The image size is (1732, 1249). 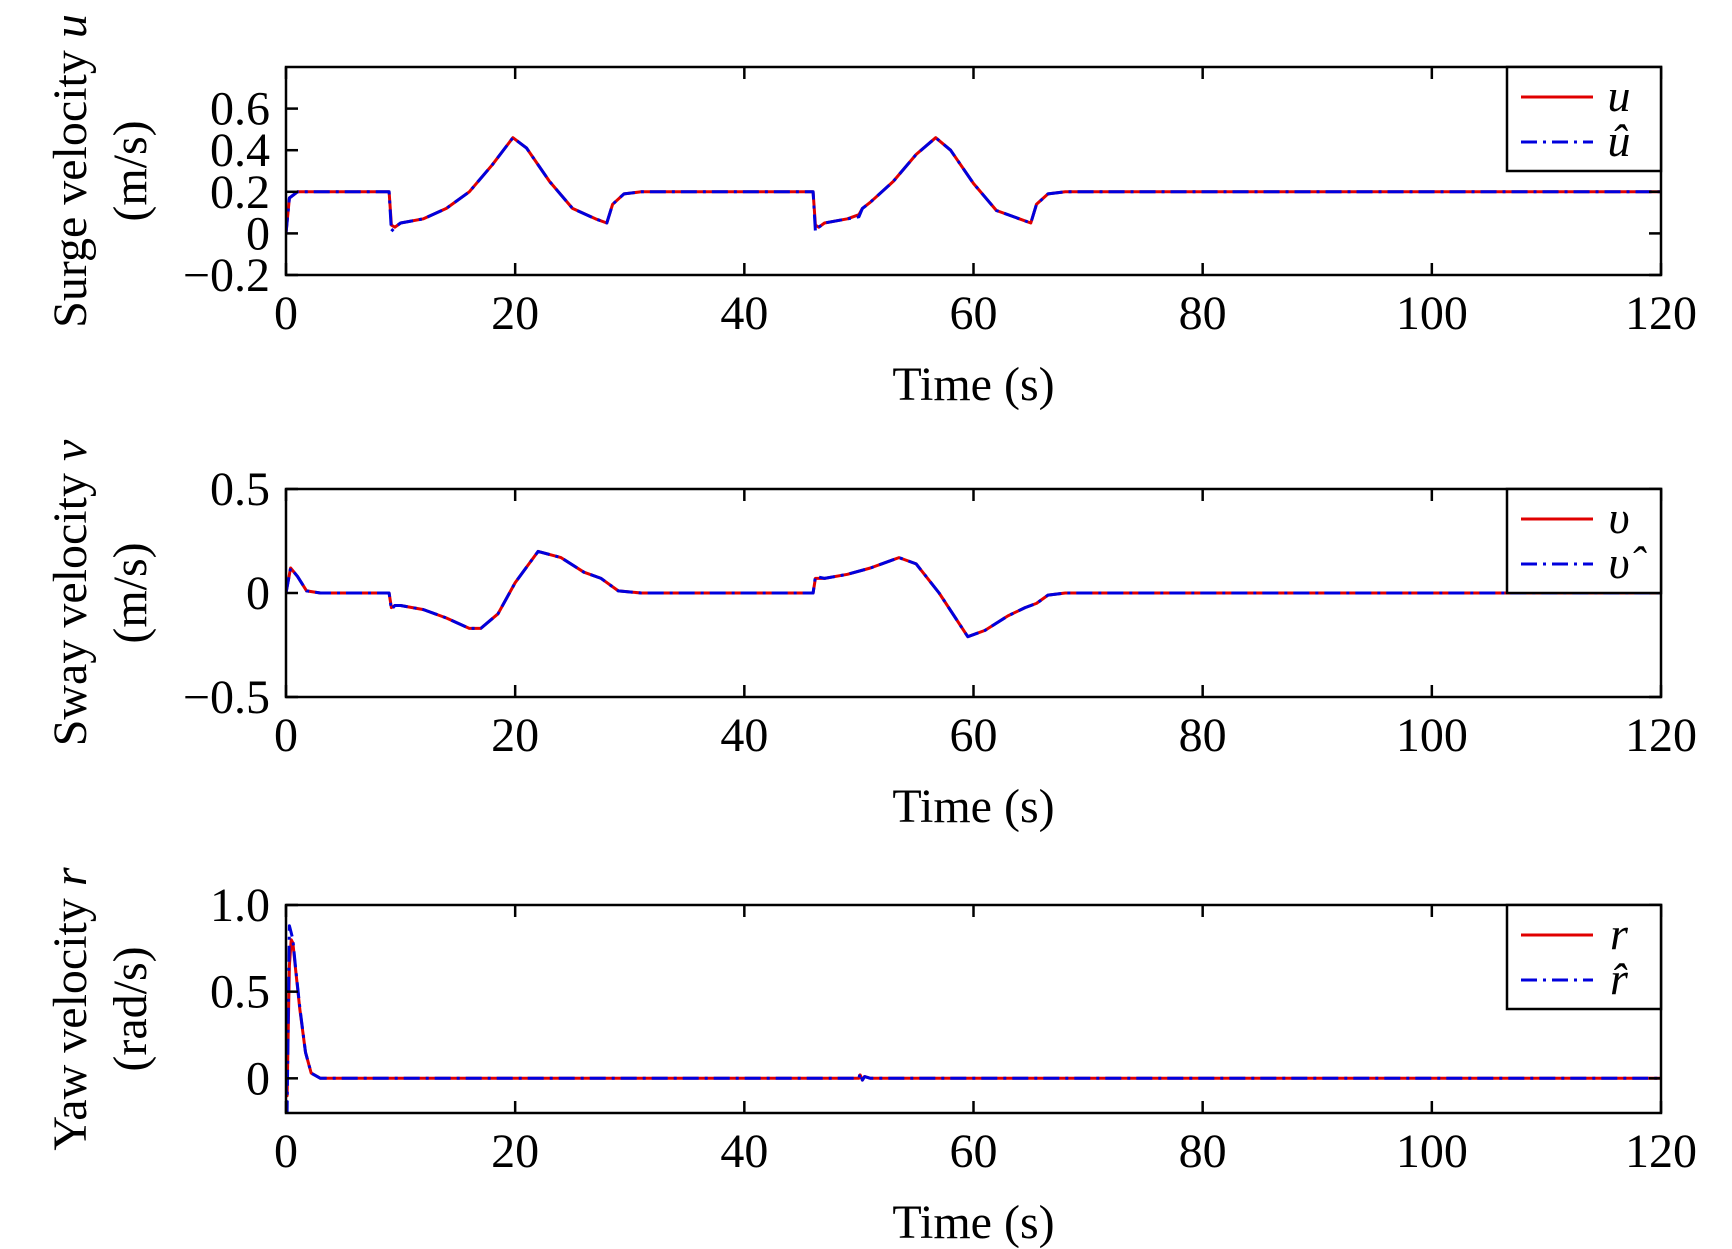 What do you see at coordinates (1661, 735) in the screenshot?
I see `sway-x-tick-label: 120` at bounding box center [1661, 735].